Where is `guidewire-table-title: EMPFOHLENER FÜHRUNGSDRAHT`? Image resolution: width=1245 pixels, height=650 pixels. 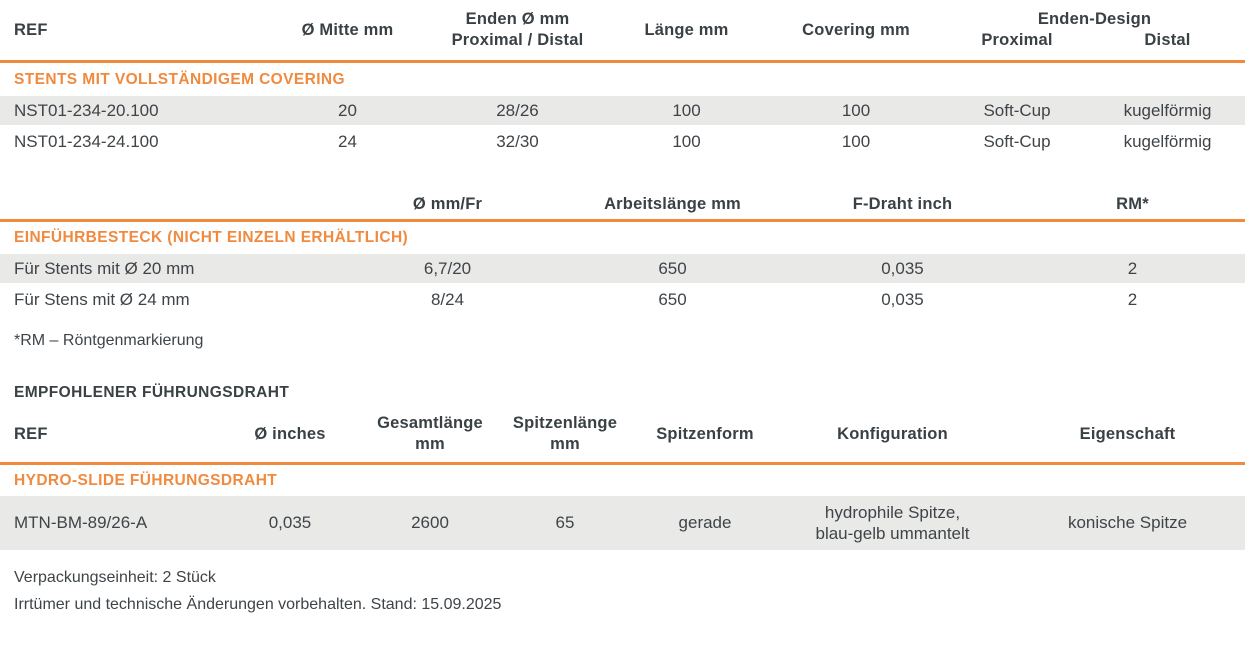 guidewire-table-title: EMPFOHLENER FÜHRUNGSDRAHT is located at coordinates (152, 392).